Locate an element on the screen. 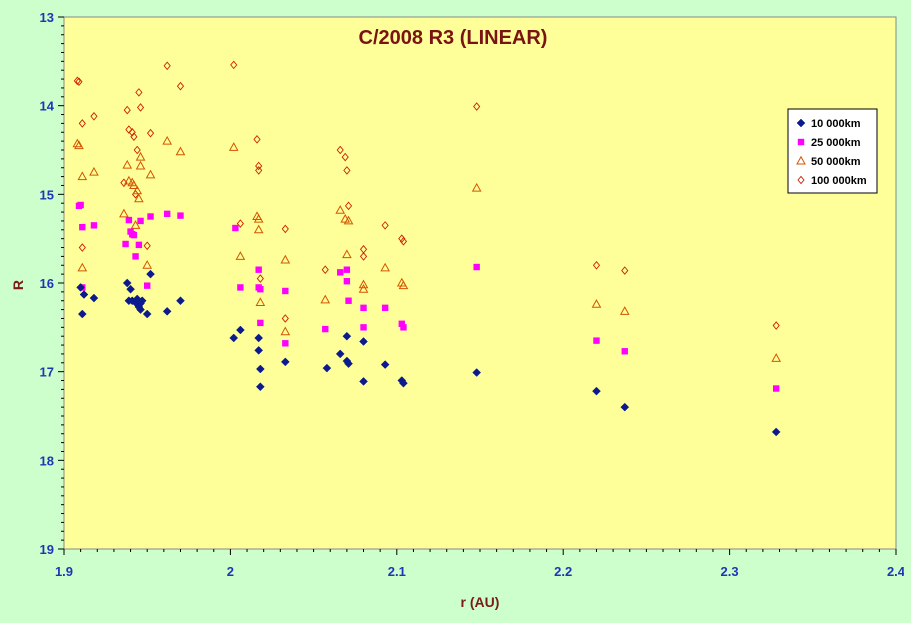 This screenshot has height=623, width=911. x-tick-label: 2.4 is located at coordinates (895, 571).